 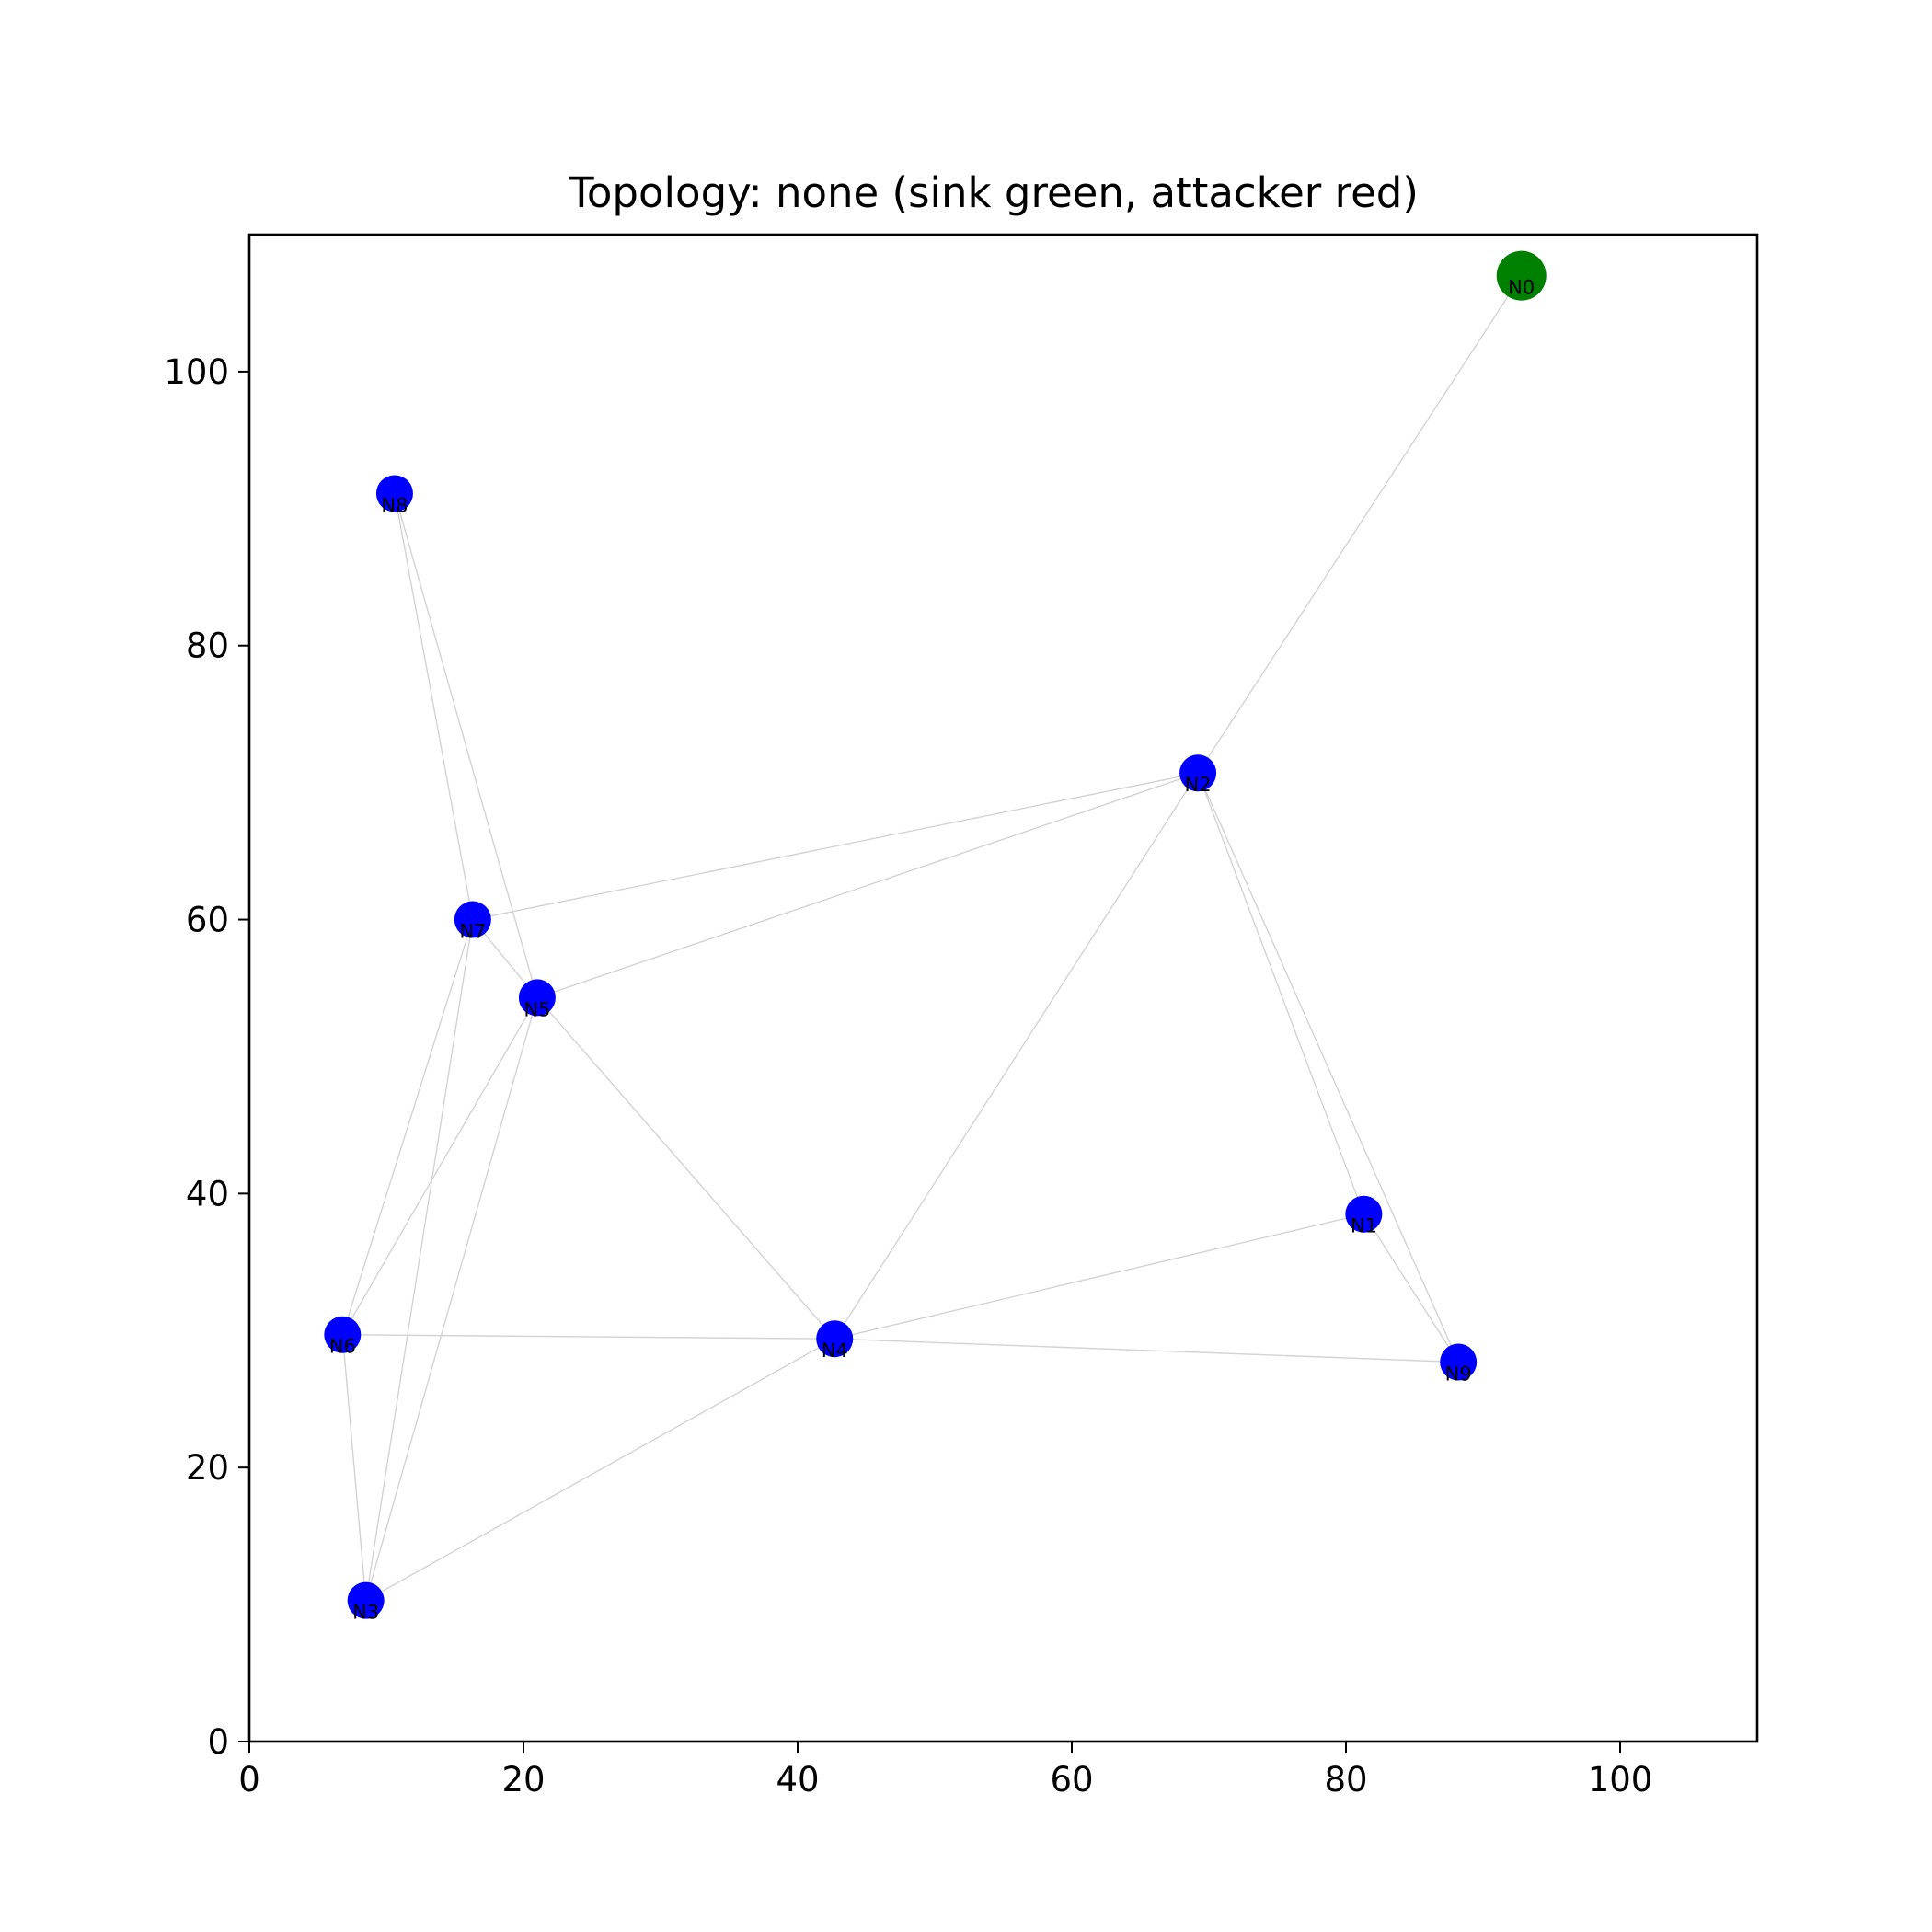 I want to click on node-n1, so click(x=1364, y=1214).